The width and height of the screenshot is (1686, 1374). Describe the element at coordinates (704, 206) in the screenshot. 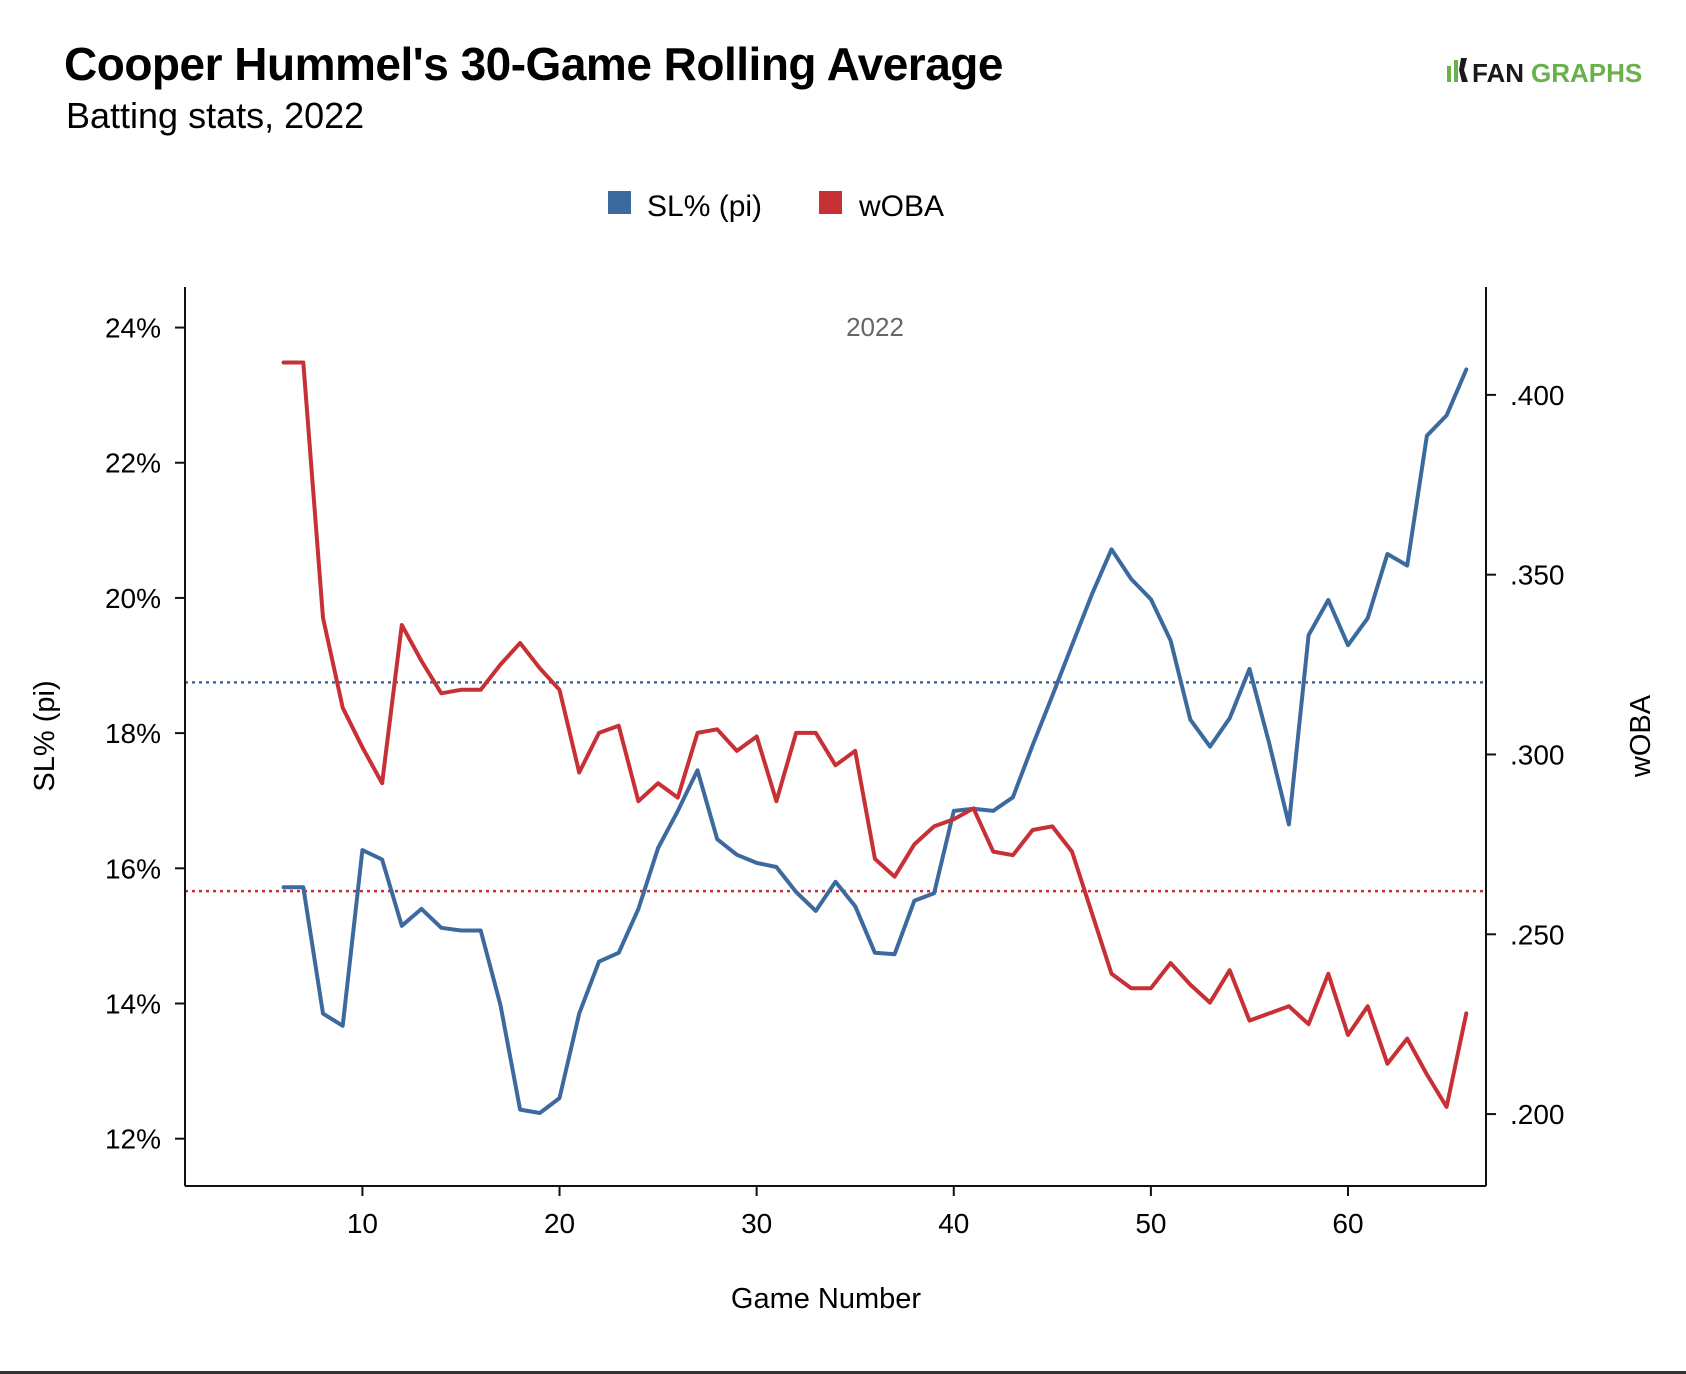

I see `legend-label-sl: SL% (pi)` at that location.